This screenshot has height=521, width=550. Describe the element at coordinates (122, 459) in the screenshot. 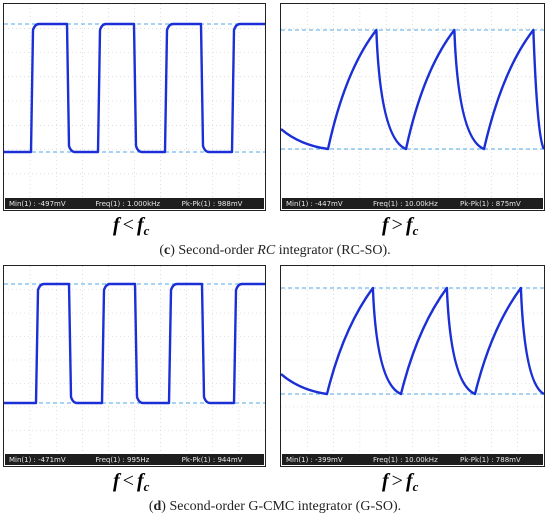

I see `freq-readout: Freq(1) : 995Hz` at that location.